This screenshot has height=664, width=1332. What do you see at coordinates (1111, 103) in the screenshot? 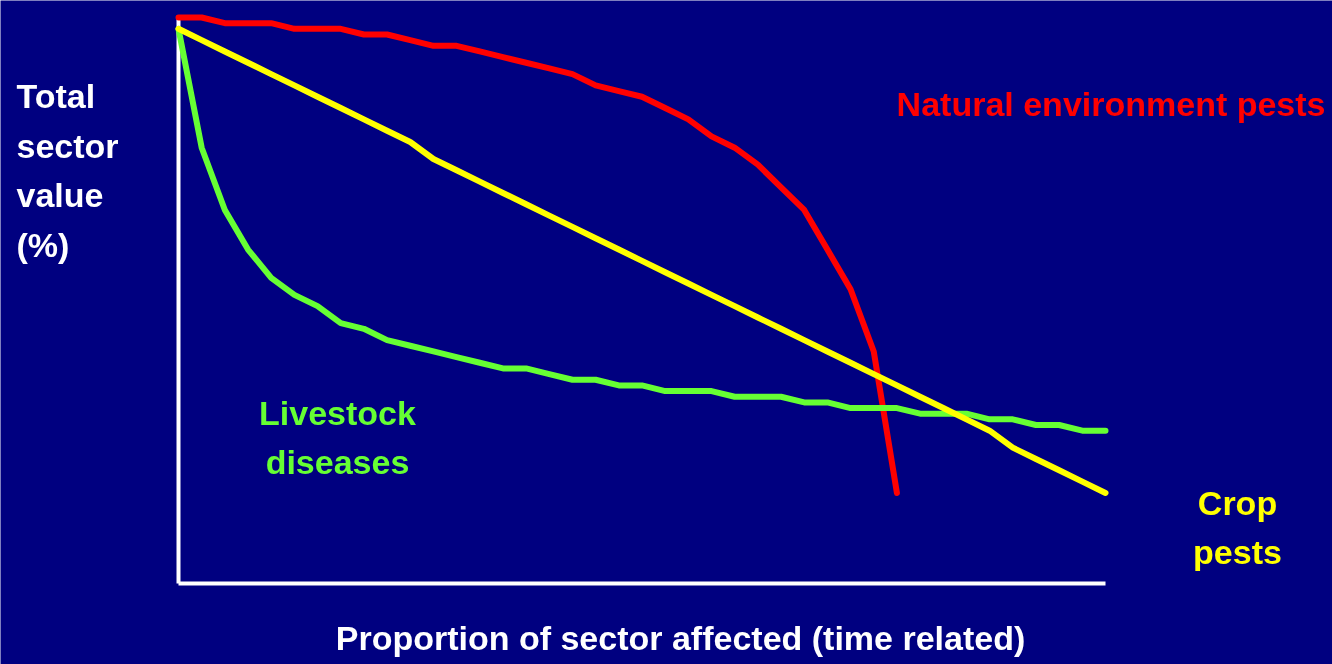
I see `text: Natural environment pests` at bounding box center [1111, 103].